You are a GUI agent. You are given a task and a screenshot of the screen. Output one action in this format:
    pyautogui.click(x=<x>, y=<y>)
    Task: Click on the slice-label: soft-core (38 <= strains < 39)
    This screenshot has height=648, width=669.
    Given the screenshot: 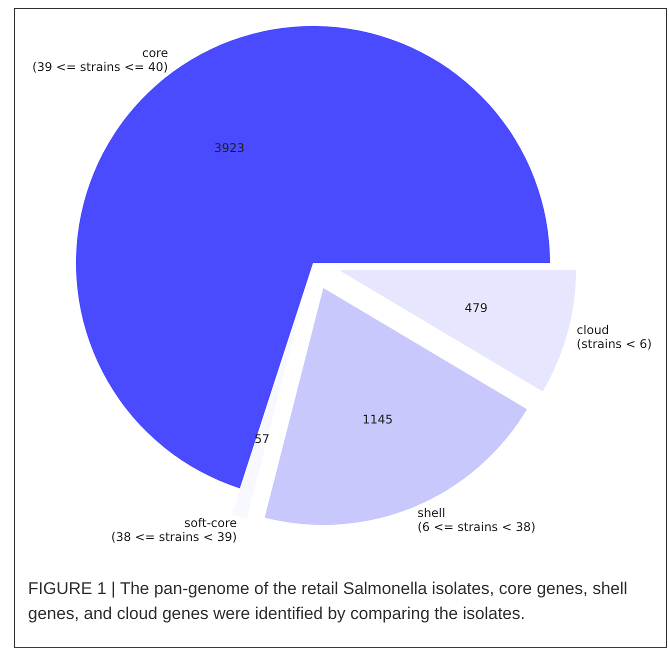 What is the action you would take?
    pyautogui.click(x=174, y=530)
    